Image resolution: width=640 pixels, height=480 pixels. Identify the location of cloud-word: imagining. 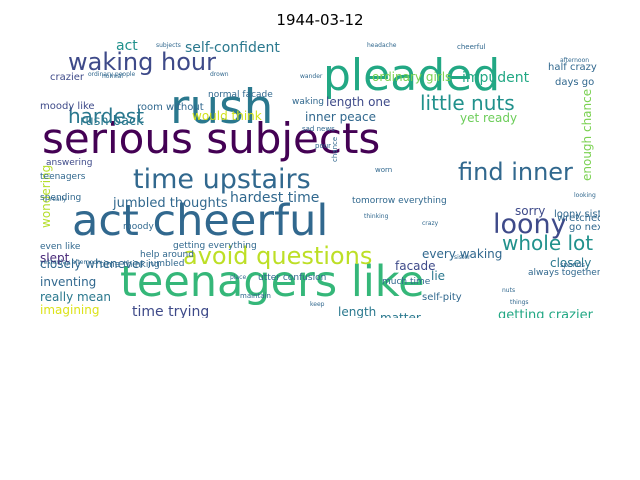
(70, 310).